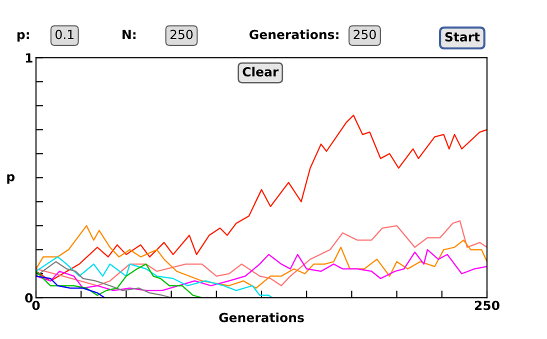 The height and width of the screenshot is (339, 547). Describe the element at coordinates (129, 35) in the screenshot. I see `text: N:` at that location.